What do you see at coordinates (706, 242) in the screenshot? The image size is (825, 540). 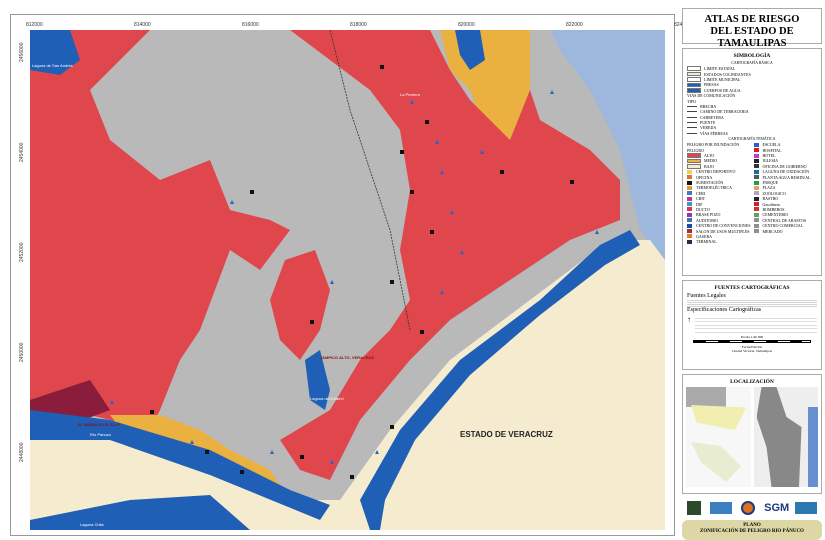 I see `legend-label: TERMINAL` at bounding box center [706, 242].